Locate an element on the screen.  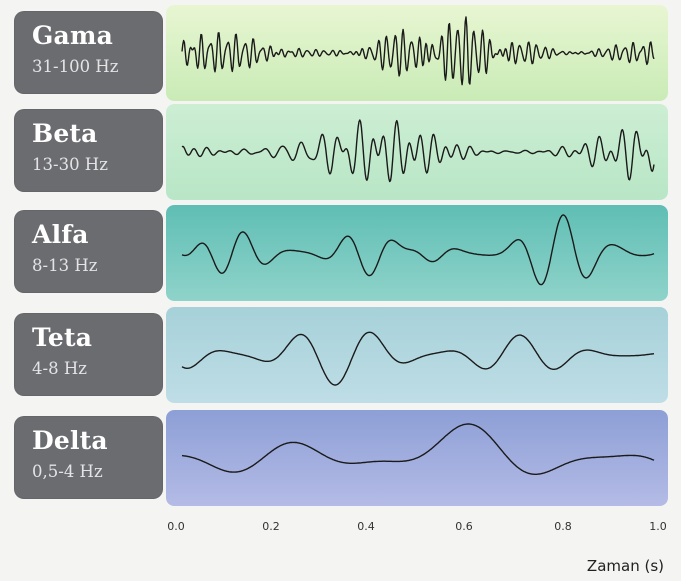
tick-label: 0.6 is located at coordinates (464, 526).